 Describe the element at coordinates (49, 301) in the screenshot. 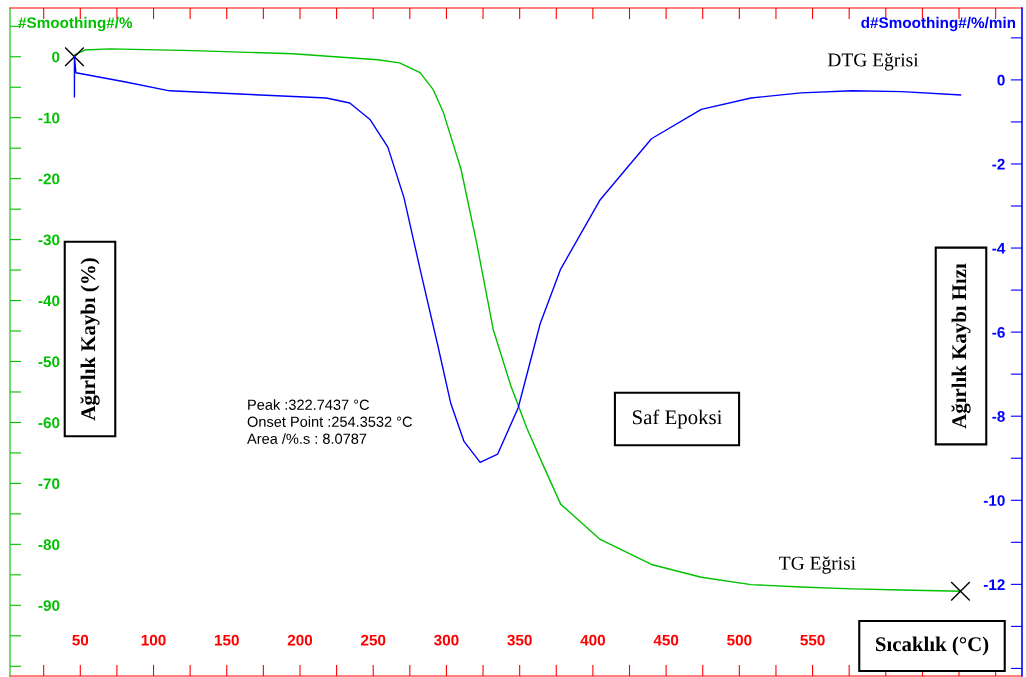

I see `y-tick-label: -40` at that location.